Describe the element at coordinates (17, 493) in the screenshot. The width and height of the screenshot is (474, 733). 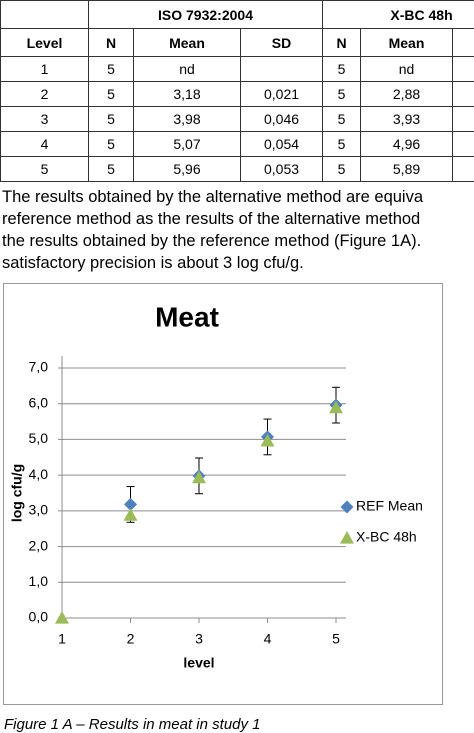
I see `y-axis-title: log cfu/g` at that location.